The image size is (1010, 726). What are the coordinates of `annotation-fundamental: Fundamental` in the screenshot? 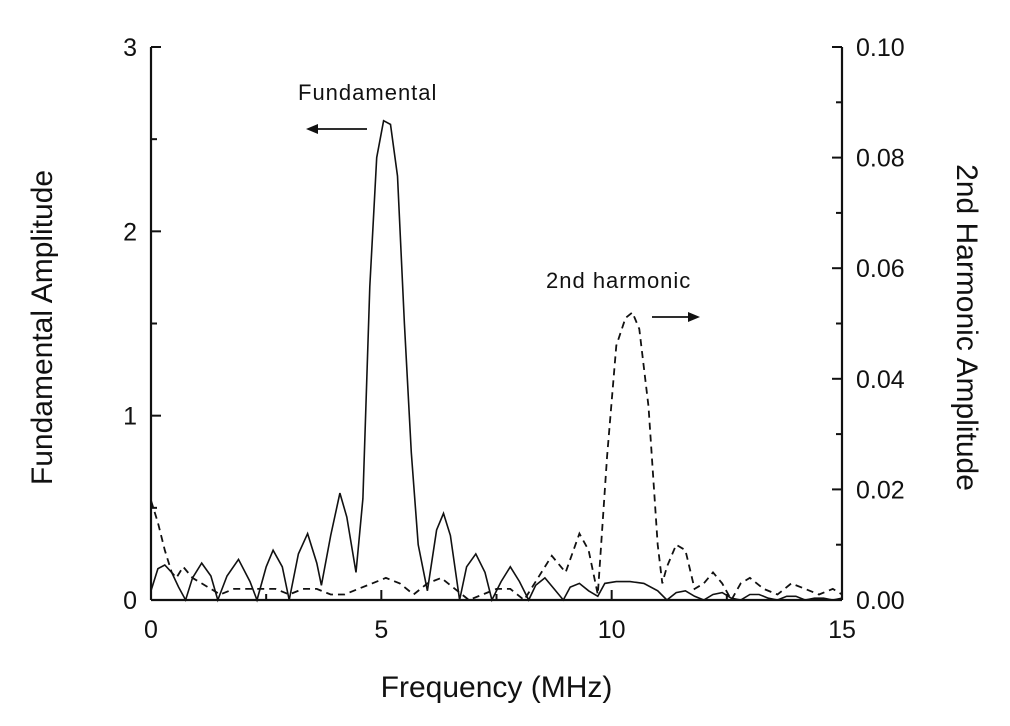 It's located at (367, 92).